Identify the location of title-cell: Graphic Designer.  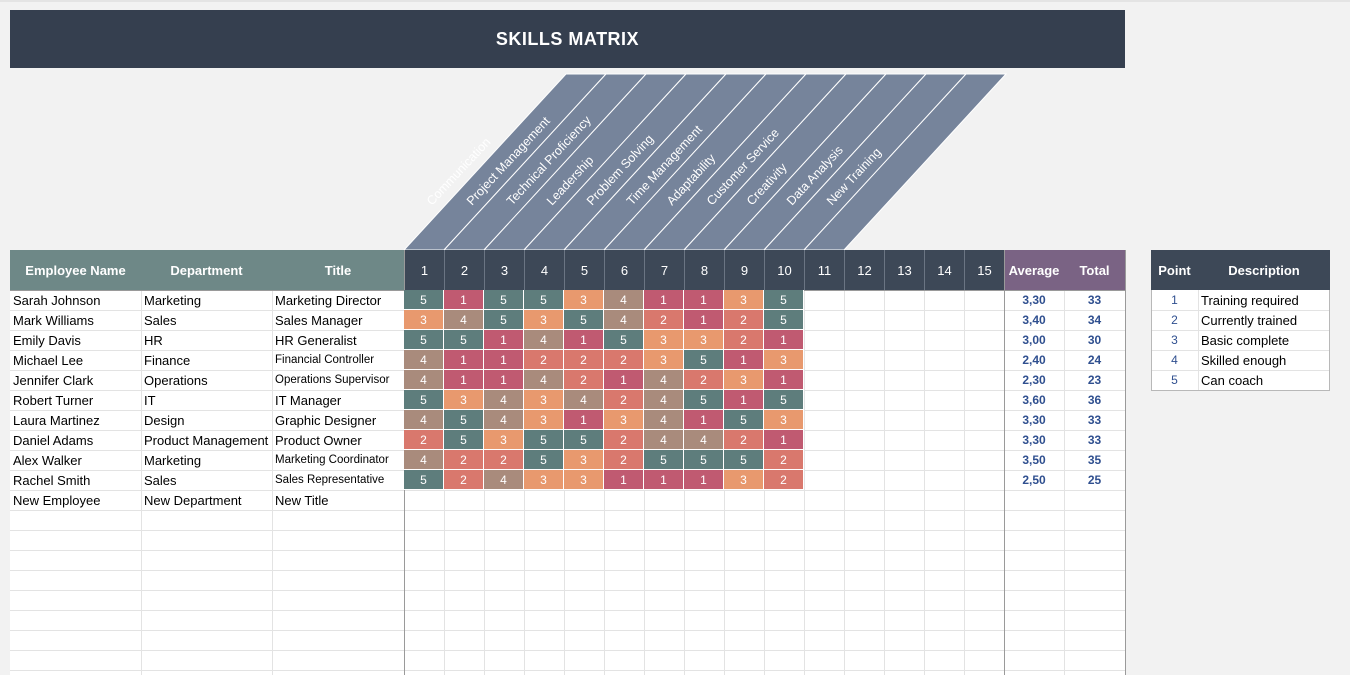
(326, 420).